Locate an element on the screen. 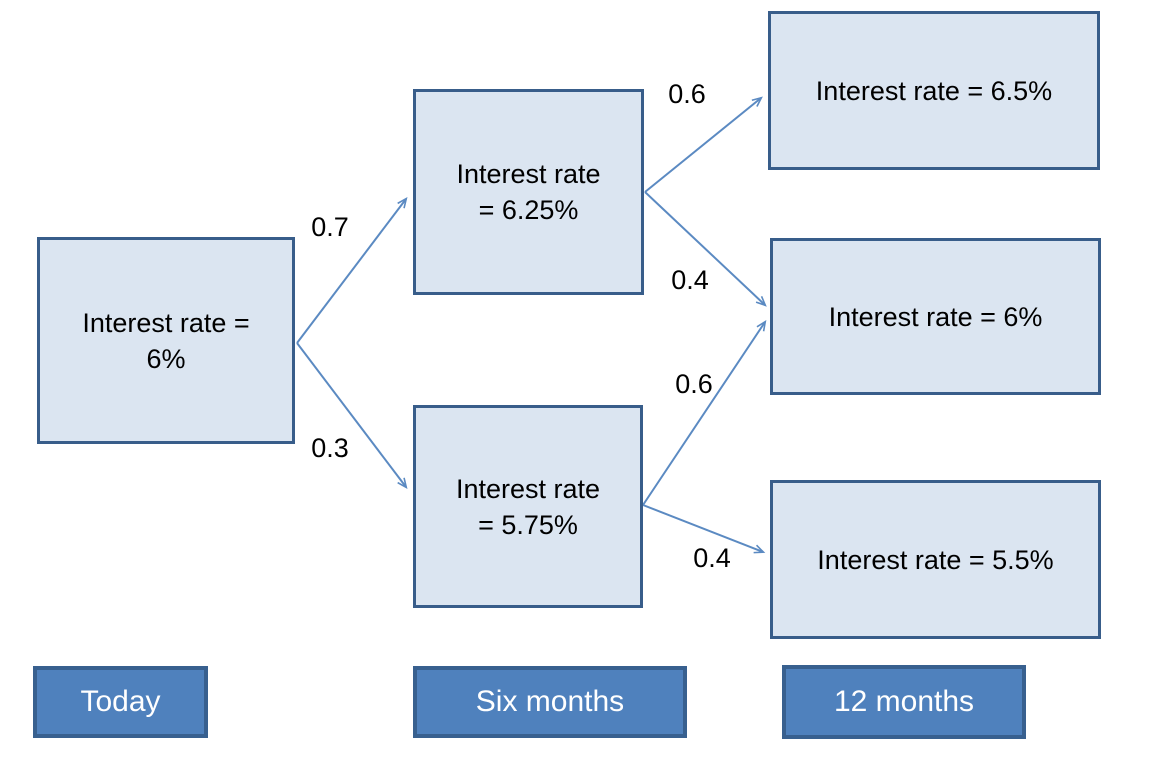  timeline-label-text: Six months is located at coordinates (550, 701).